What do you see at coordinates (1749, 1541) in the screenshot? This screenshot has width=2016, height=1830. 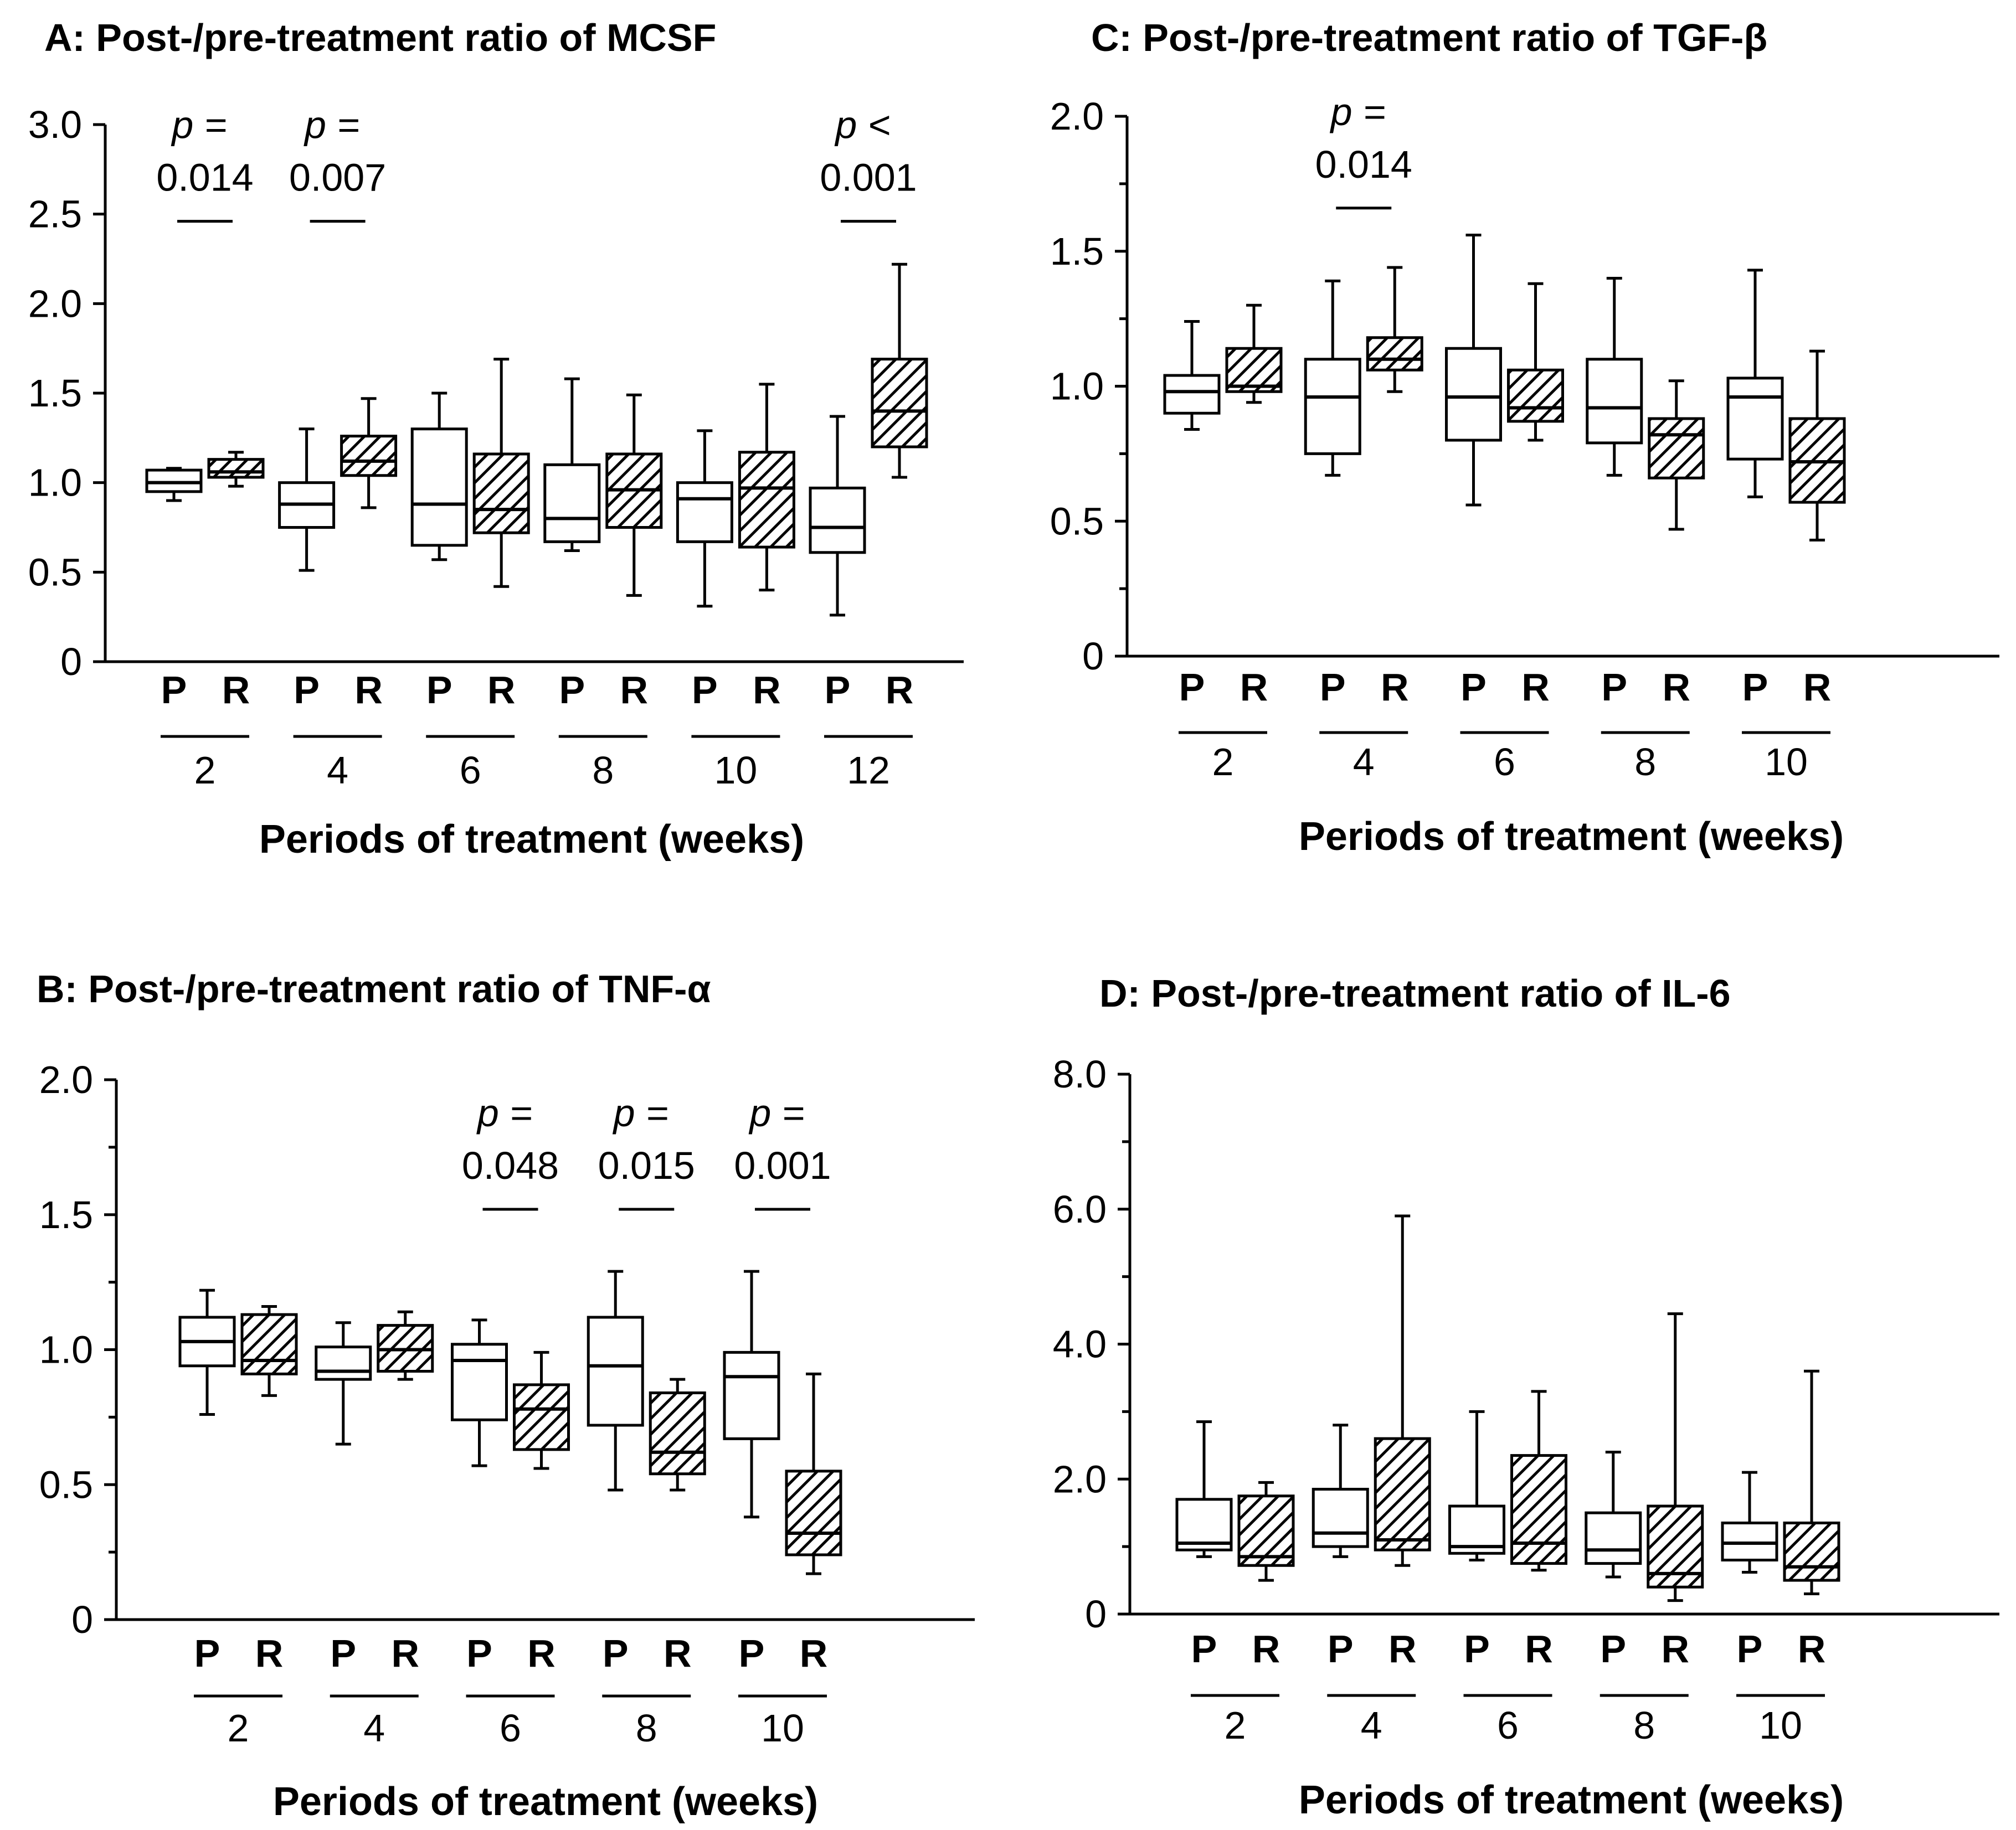 I see `panel-d-box-p-week-10-iqr` at bounding box center [1749, 1541].